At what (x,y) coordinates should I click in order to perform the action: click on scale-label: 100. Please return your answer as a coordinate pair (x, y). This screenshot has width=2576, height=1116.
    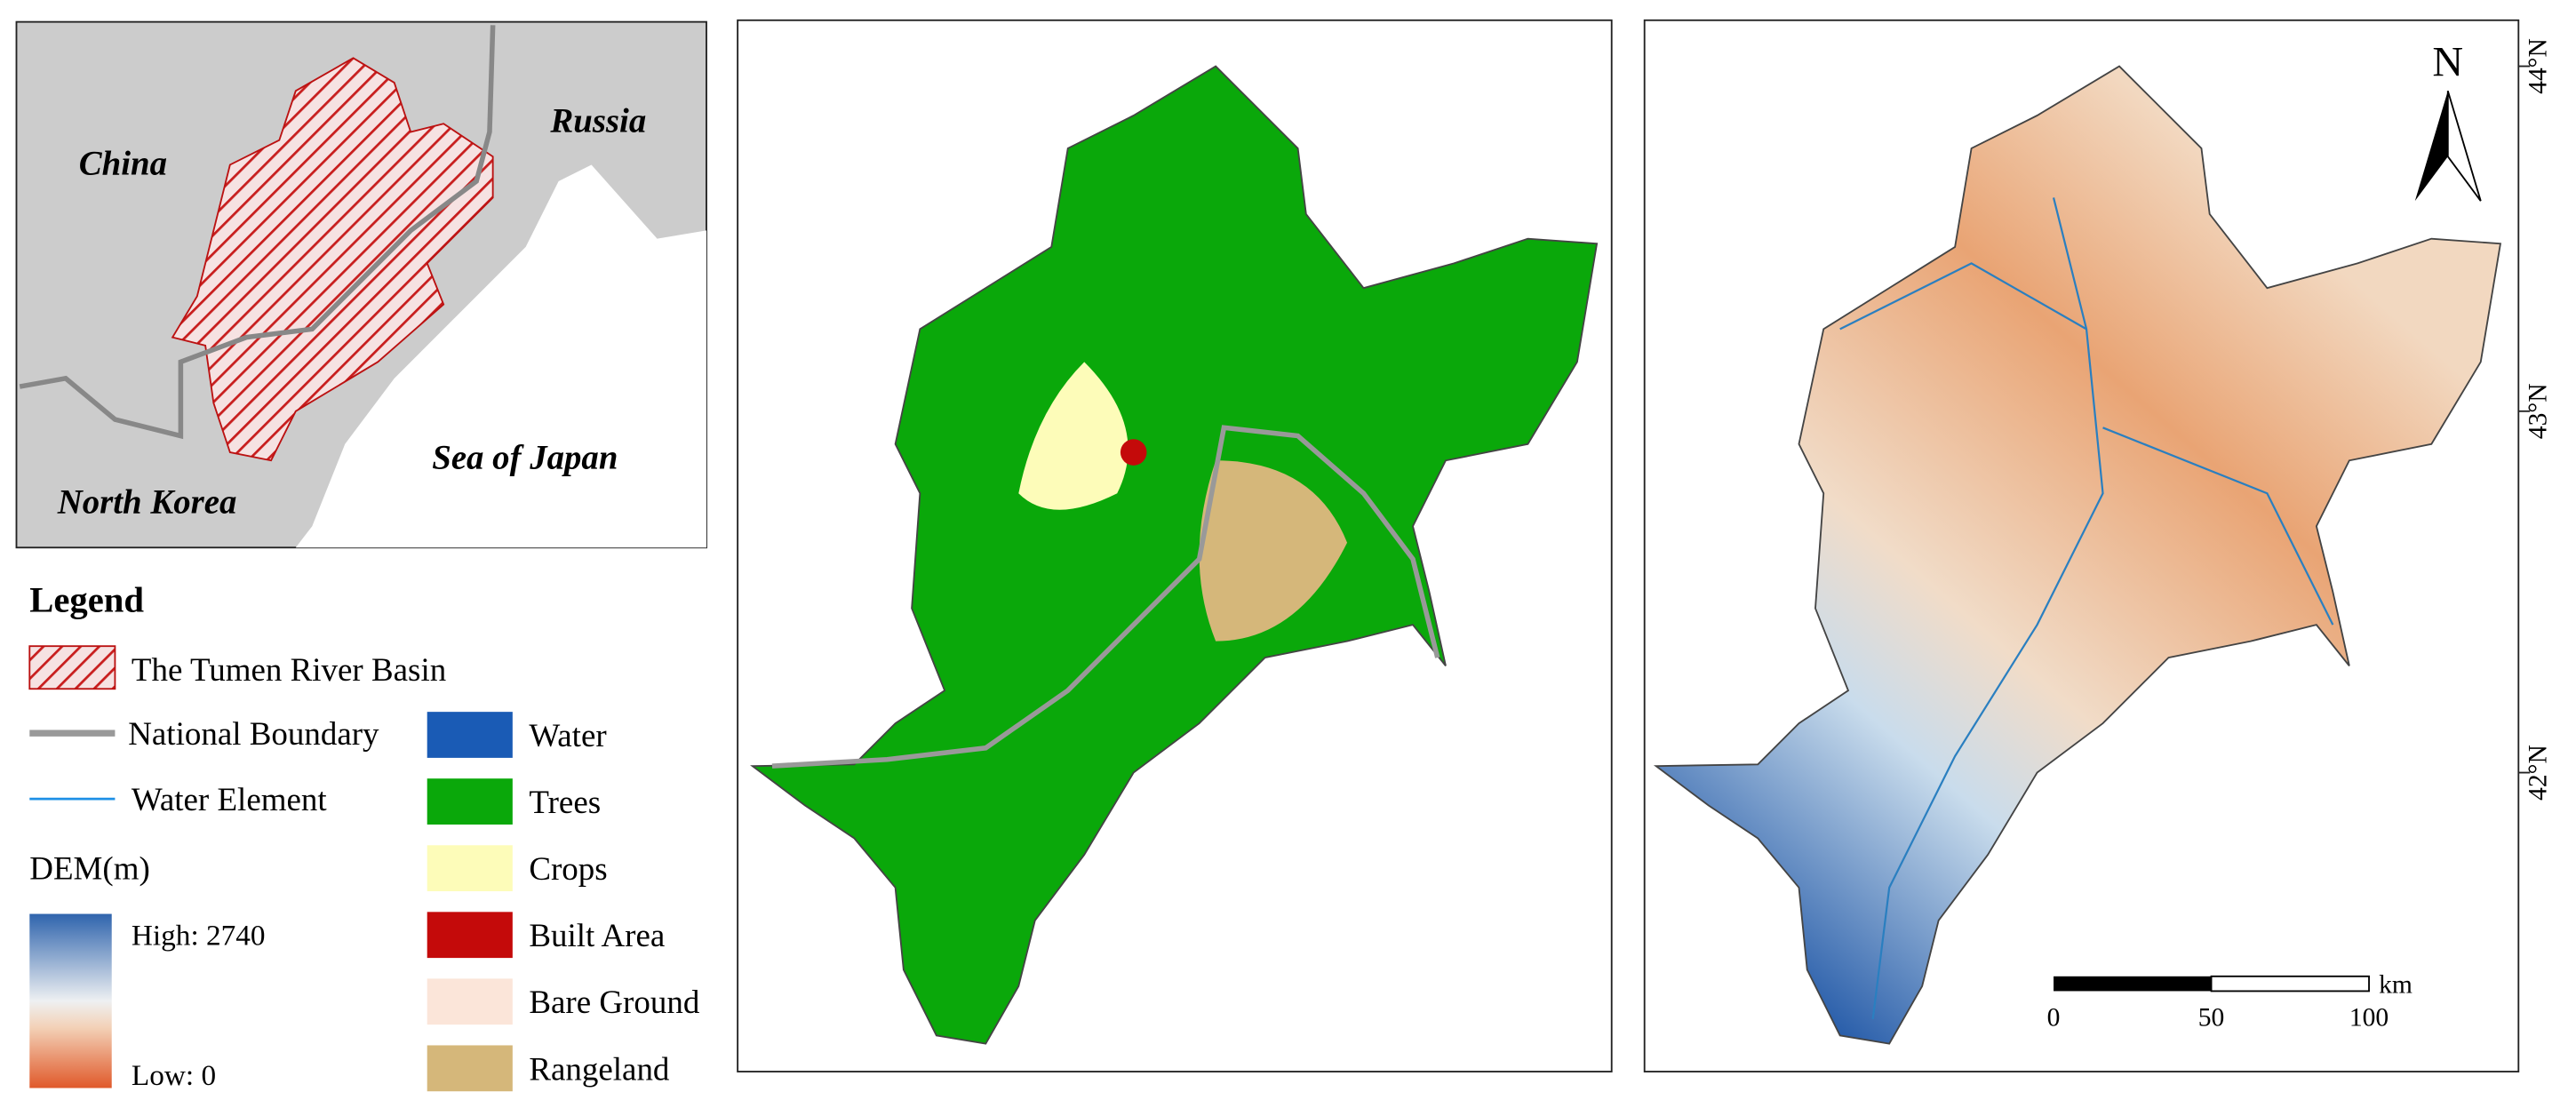
    Looking at the image, I should click on (2369, 1017).